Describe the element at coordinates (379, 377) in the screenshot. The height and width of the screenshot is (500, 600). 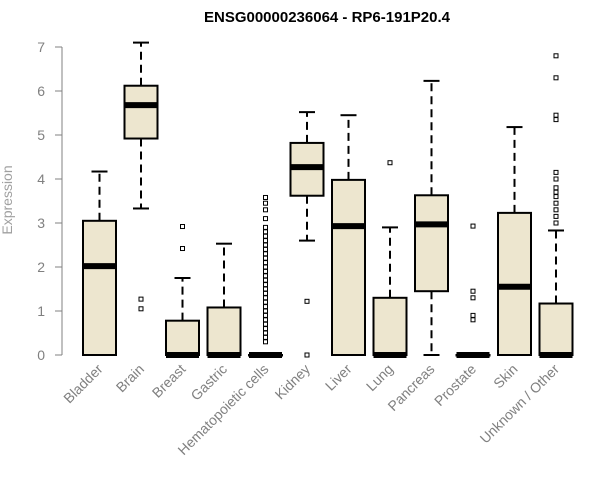
I see `x-tick-label: Lung` at that location.